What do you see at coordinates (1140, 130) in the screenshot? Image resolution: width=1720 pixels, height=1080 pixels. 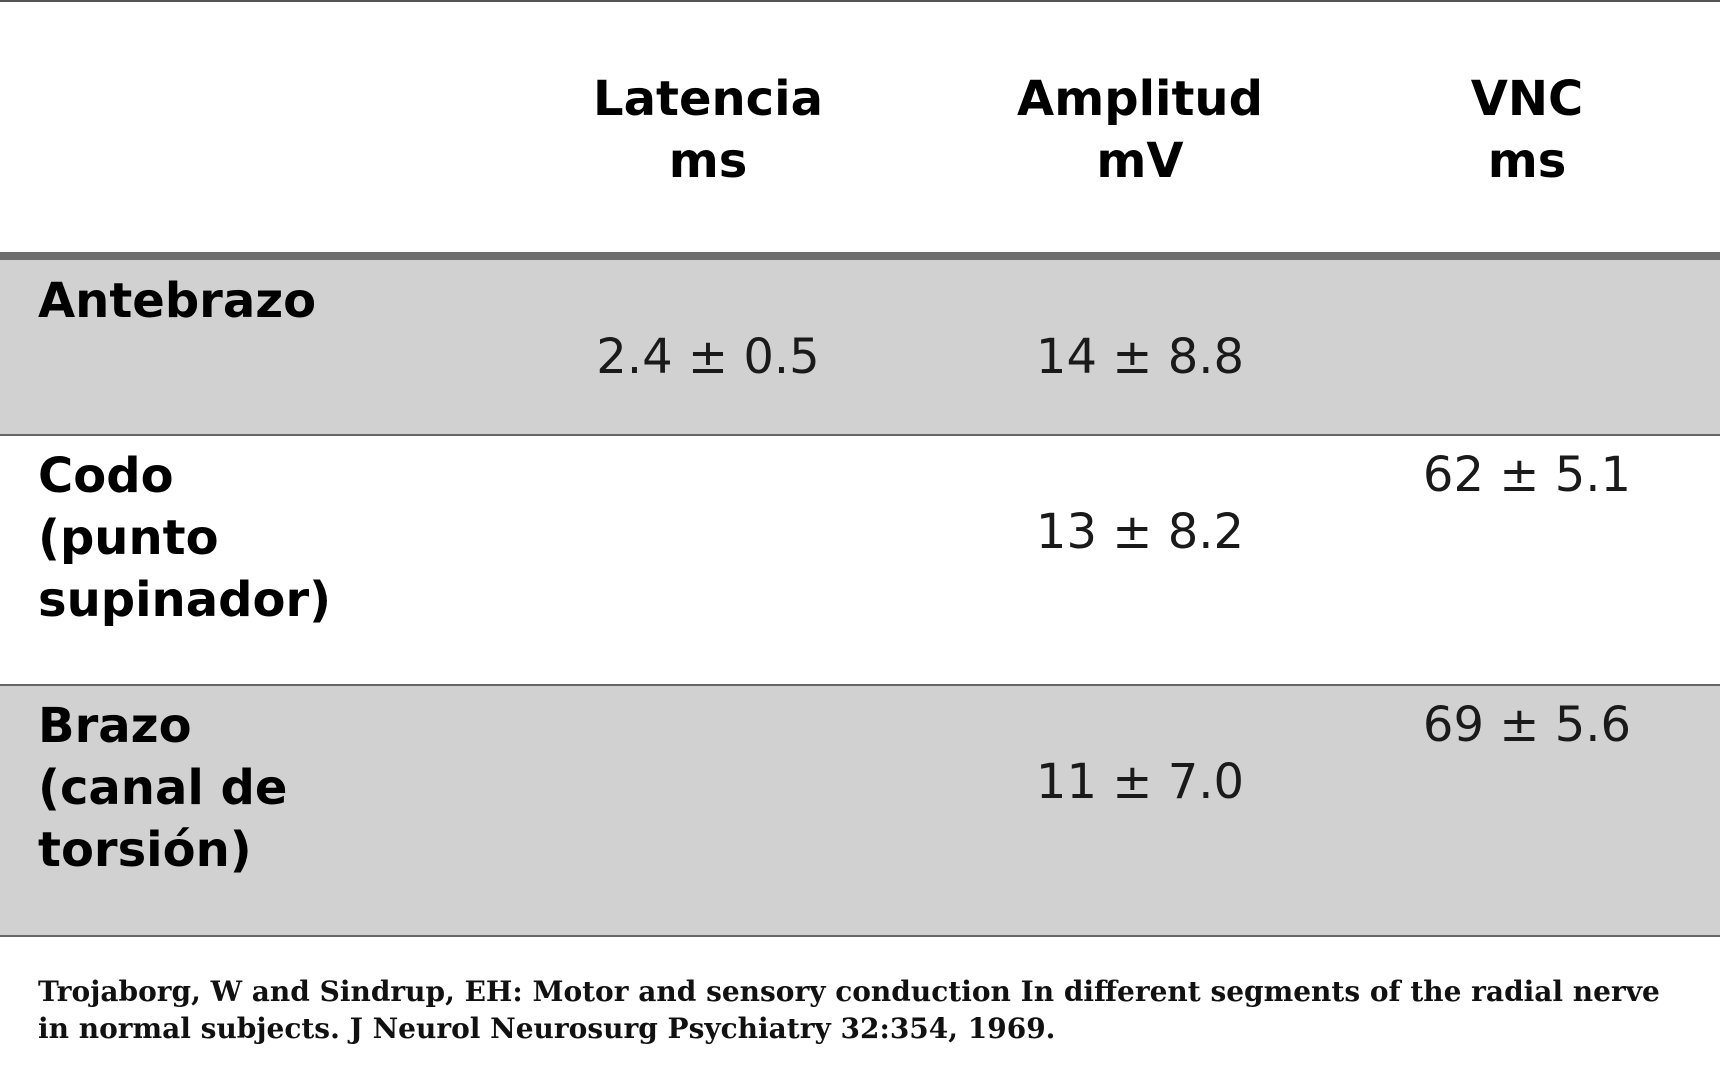 I see `column-header-amplitud: Amplitud mV` at bounding box center [1140, 130].